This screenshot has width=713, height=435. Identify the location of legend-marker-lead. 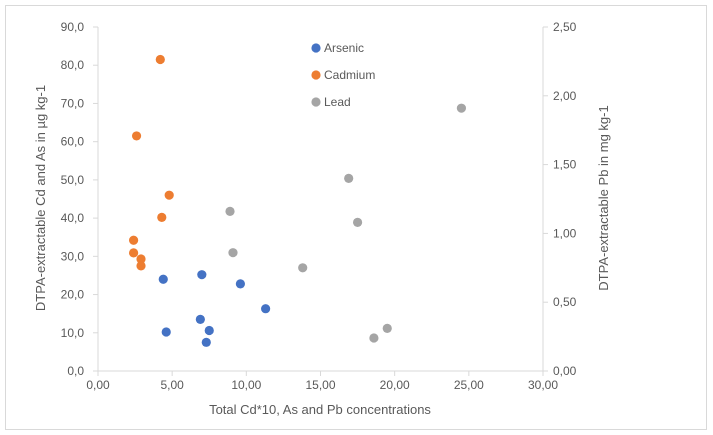
(315, 101).